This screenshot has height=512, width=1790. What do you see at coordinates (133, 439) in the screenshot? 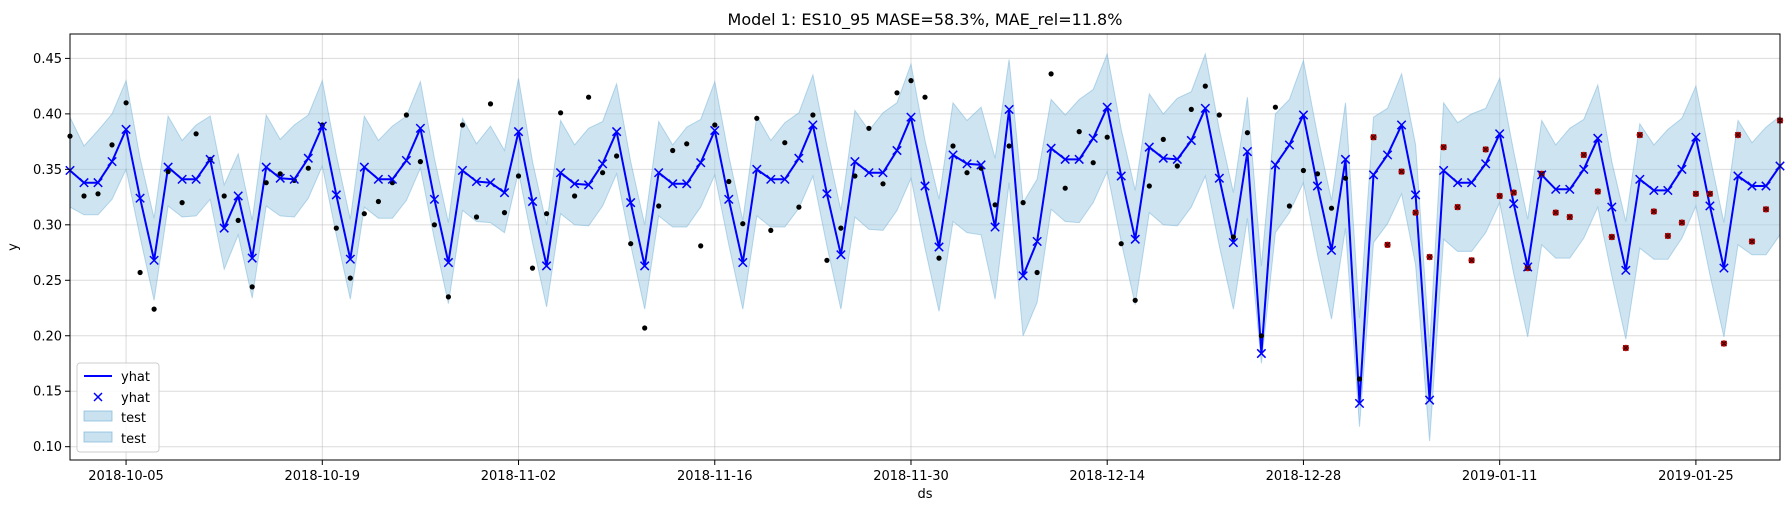
I see `legend-label-test-2: test` at bounding box center [133, 439].